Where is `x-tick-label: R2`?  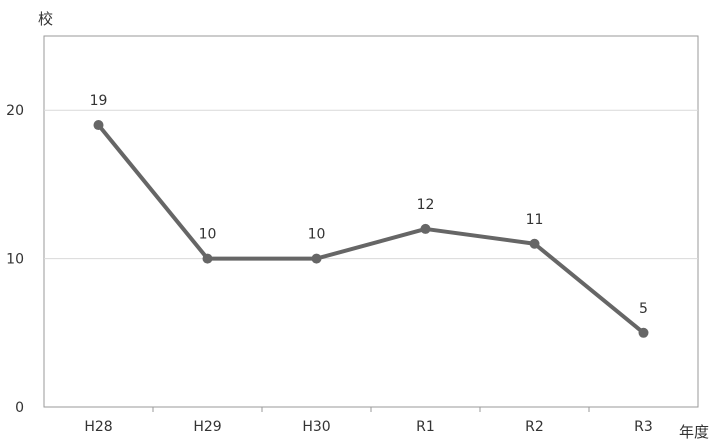
x-tick-label: R2 is located at coordinates (534, 427).